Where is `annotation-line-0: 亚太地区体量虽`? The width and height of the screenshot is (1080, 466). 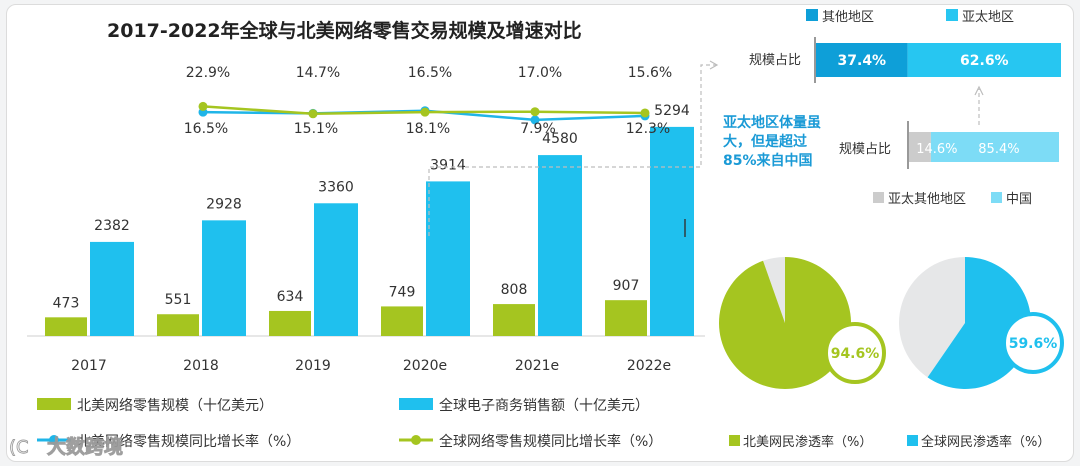 annotation-line-0: 亚太地区体量虽 is located at coordinates (772, 122).